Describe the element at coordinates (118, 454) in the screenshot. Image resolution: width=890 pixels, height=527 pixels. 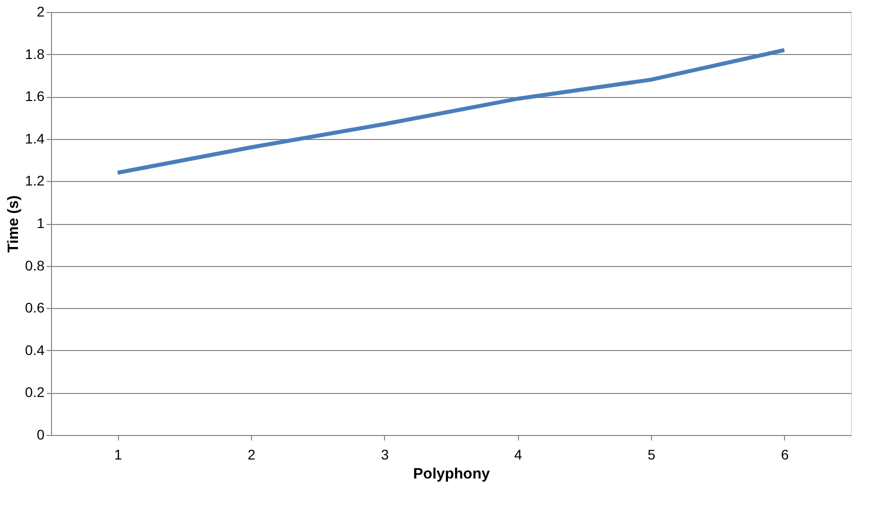
I see `x-tick-label: 1` at that location.